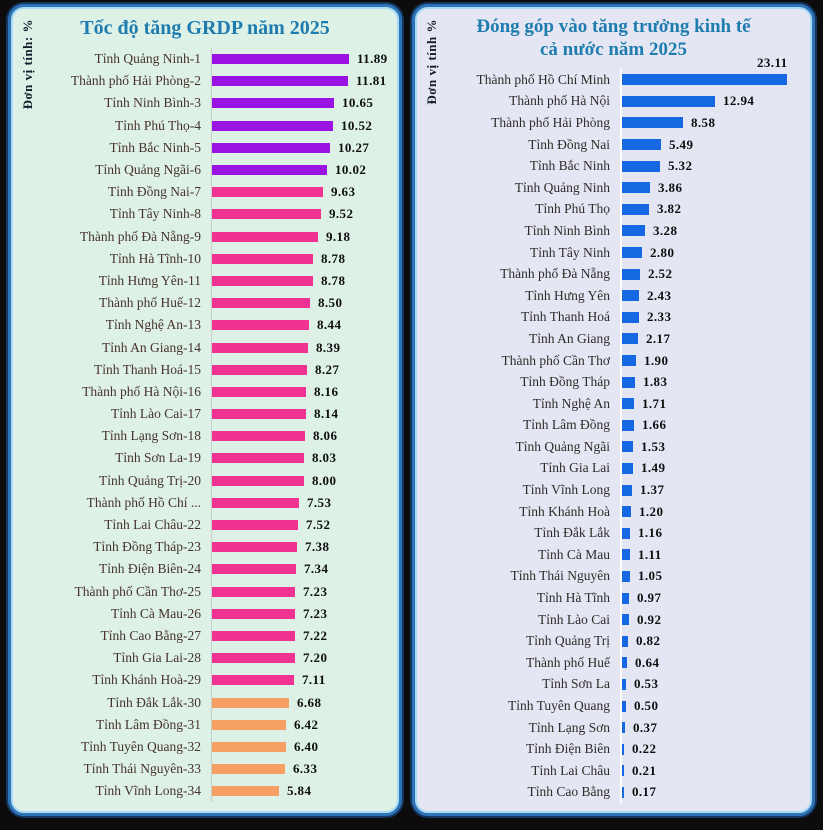 The height and width of the screenshot is (830, 823). Describe the element at coordinates (569, 792) in the screenshot. I see `bar-category-label: Tỉnh Cao Bằng` at that location.